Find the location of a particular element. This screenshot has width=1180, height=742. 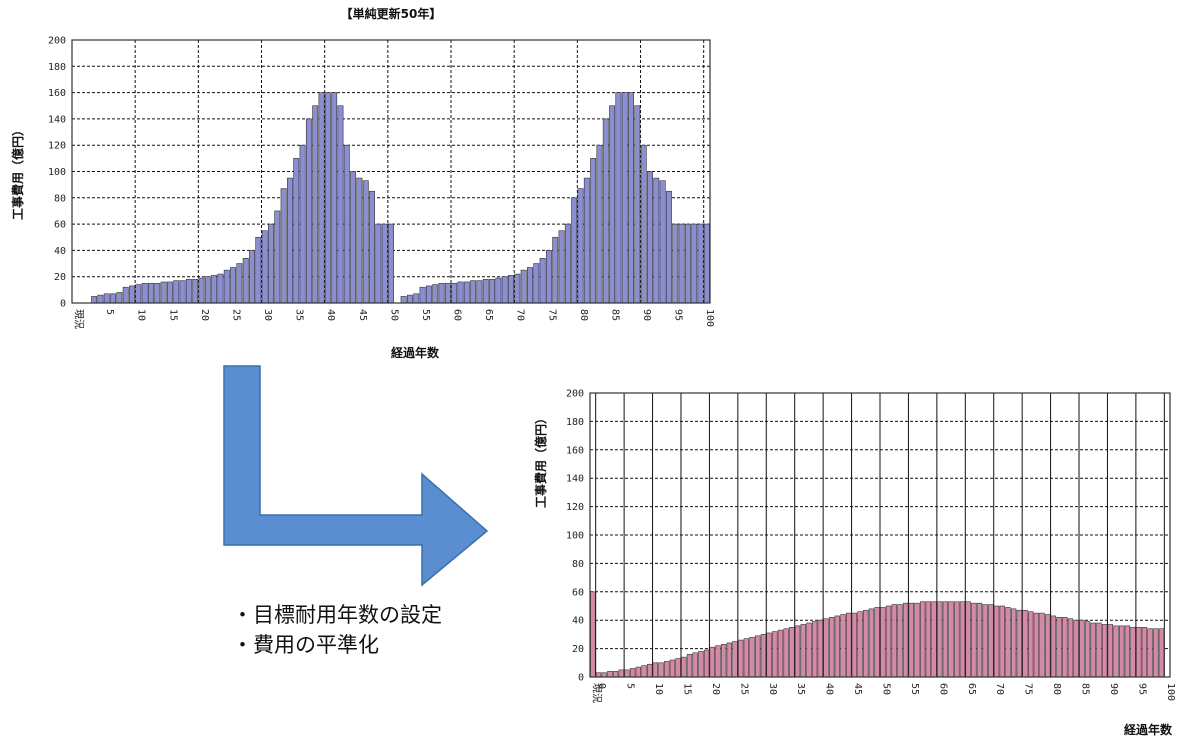

y-tick-label: 60 is located at coordinates (60, 225).